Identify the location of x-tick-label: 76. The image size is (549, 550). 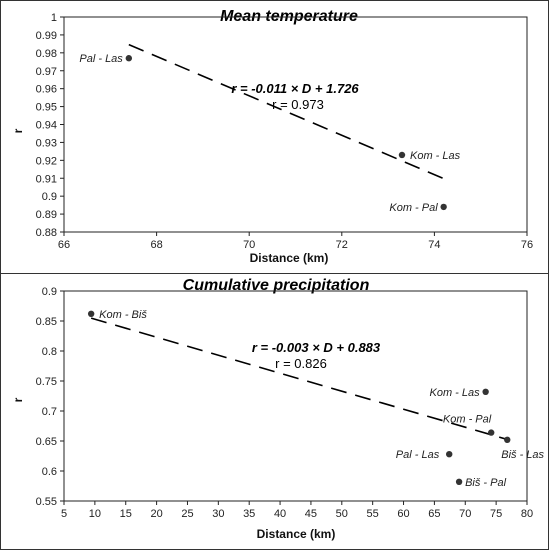
(527, 245).